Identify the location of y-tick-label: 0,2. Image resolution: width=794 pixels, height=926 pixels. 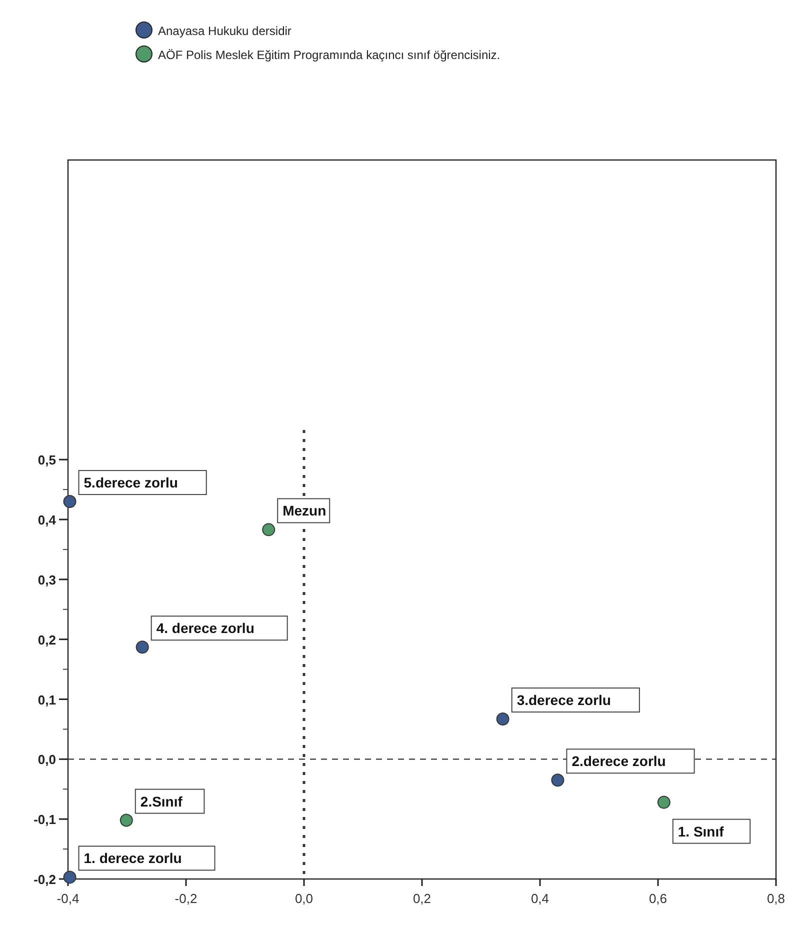
(47, 640).